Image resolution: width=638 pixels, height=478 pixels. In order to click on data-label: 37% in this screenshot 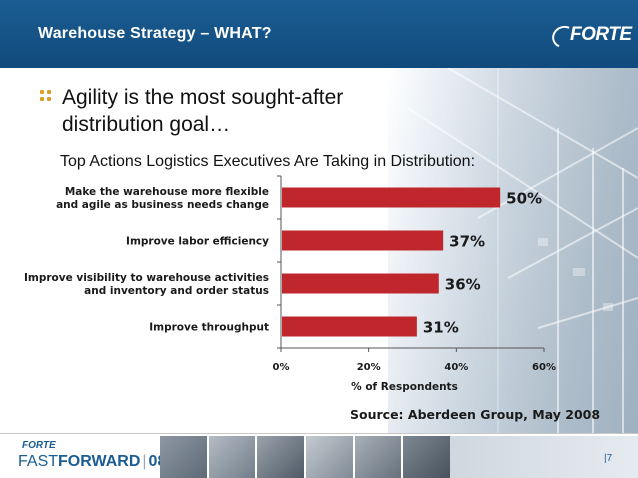, I will do `click(467, 242)`.